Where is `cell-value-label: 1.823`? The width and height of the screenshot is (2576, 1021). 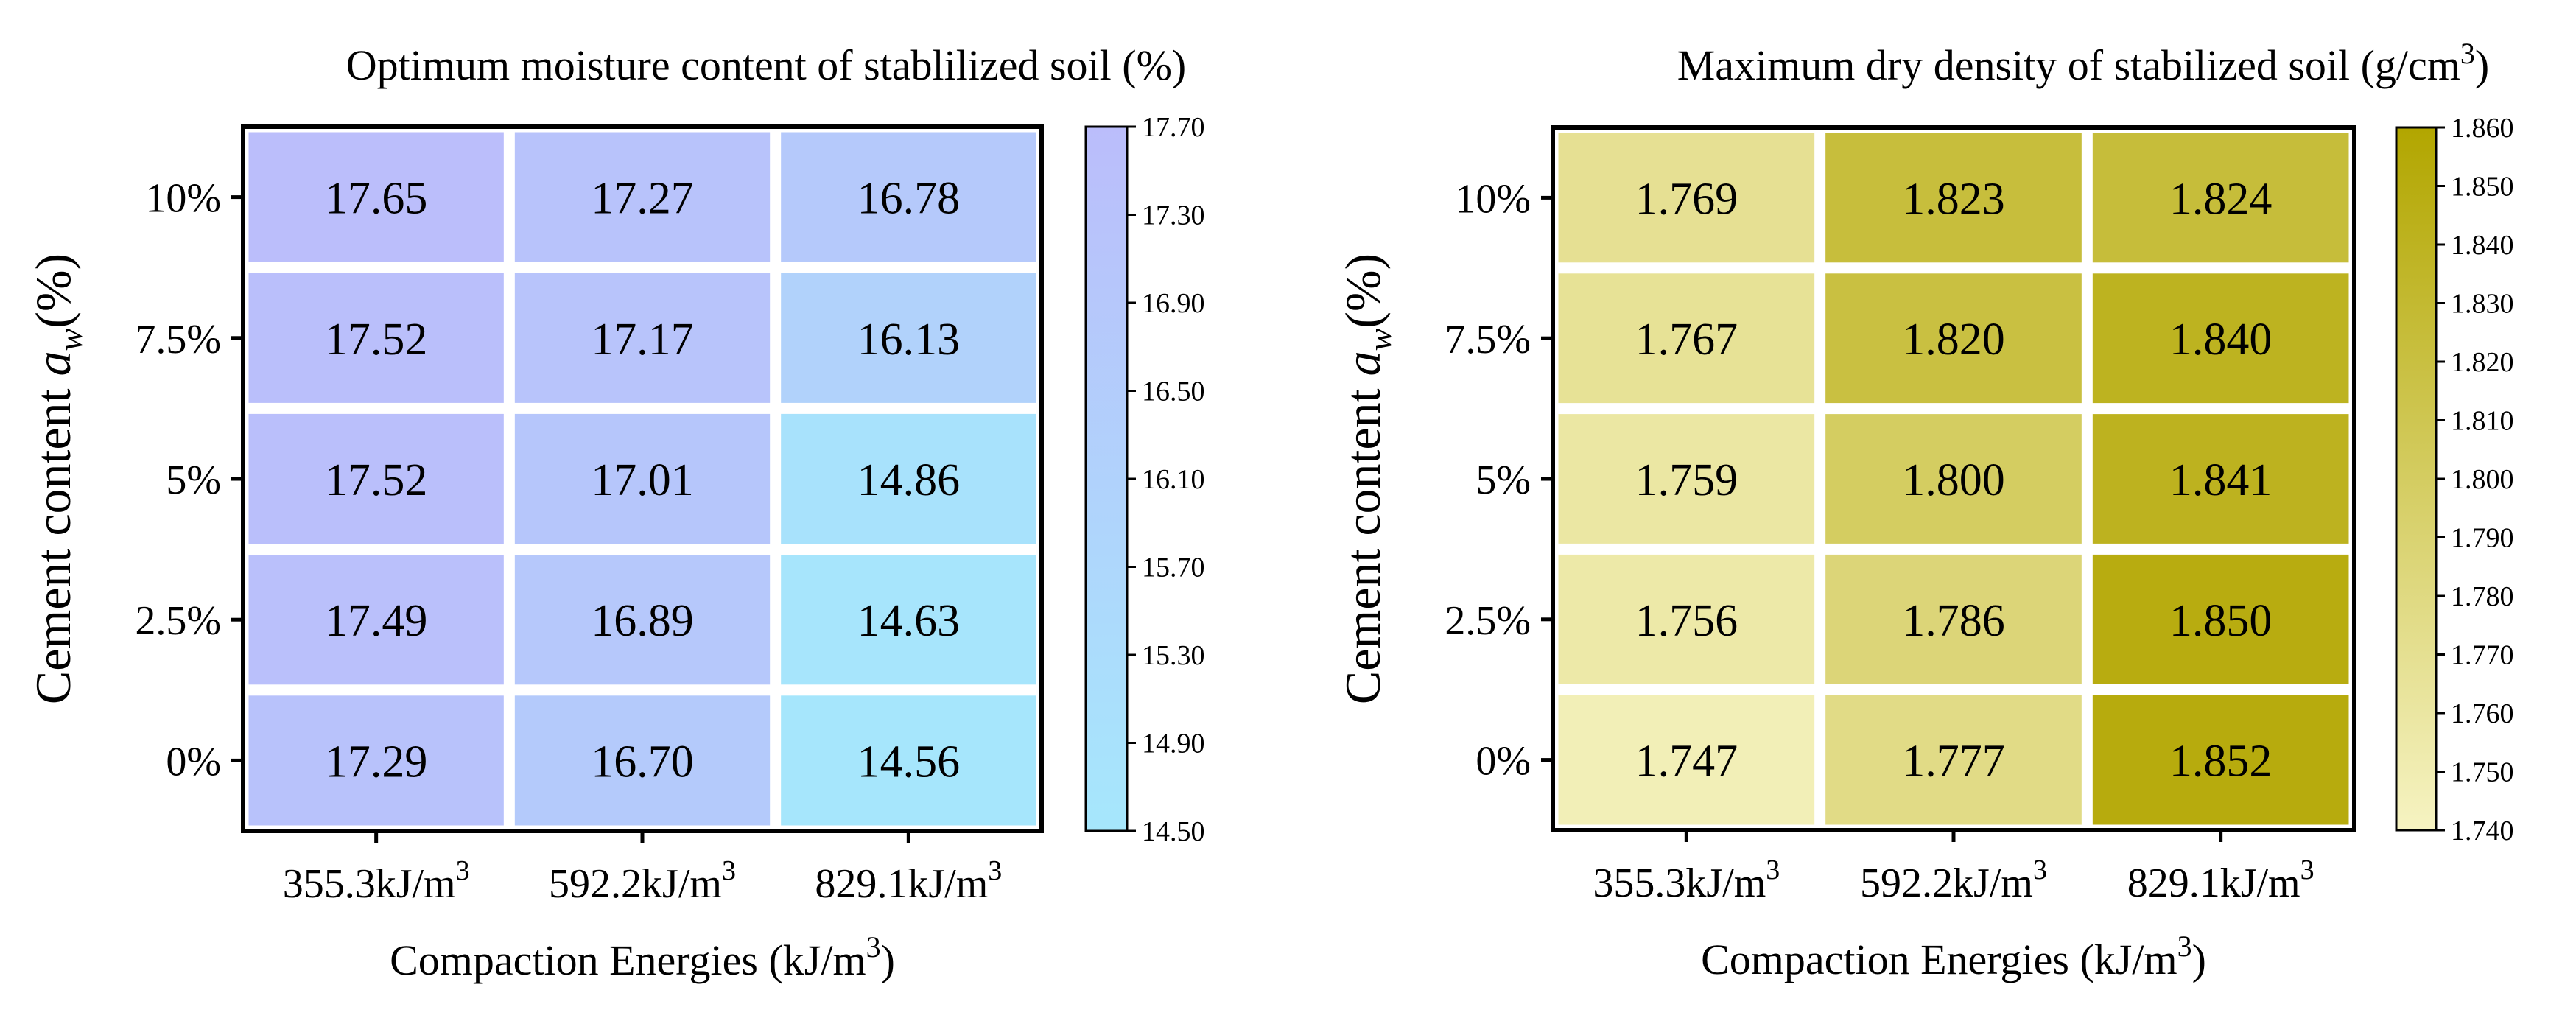 cell-value-label: 1.823 is located at coordinates (1953, 199).